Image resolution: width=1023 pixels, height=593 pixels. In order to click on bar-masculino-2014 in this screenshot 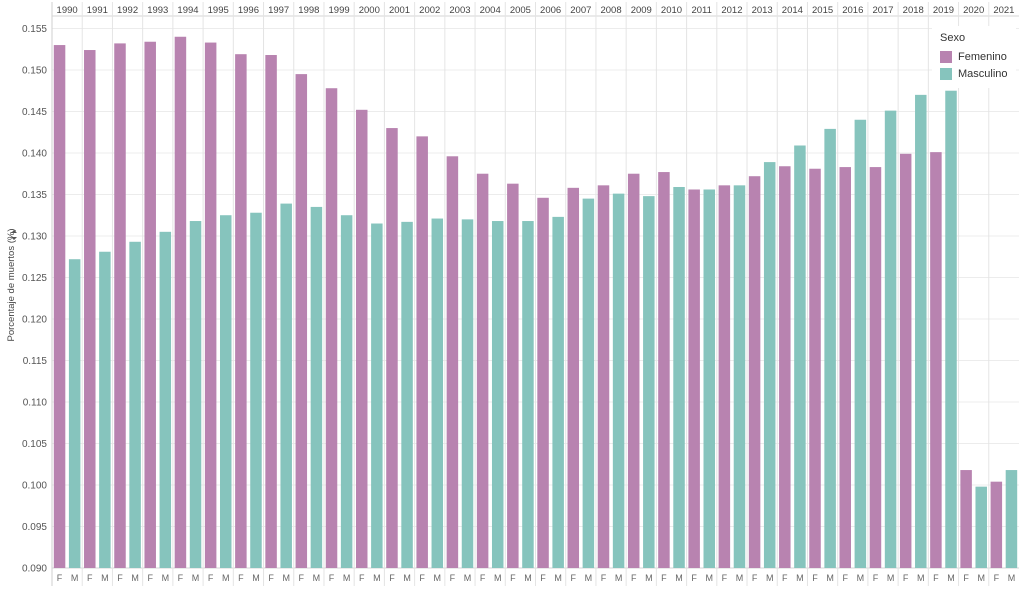, I will do `click(800, 356)`.